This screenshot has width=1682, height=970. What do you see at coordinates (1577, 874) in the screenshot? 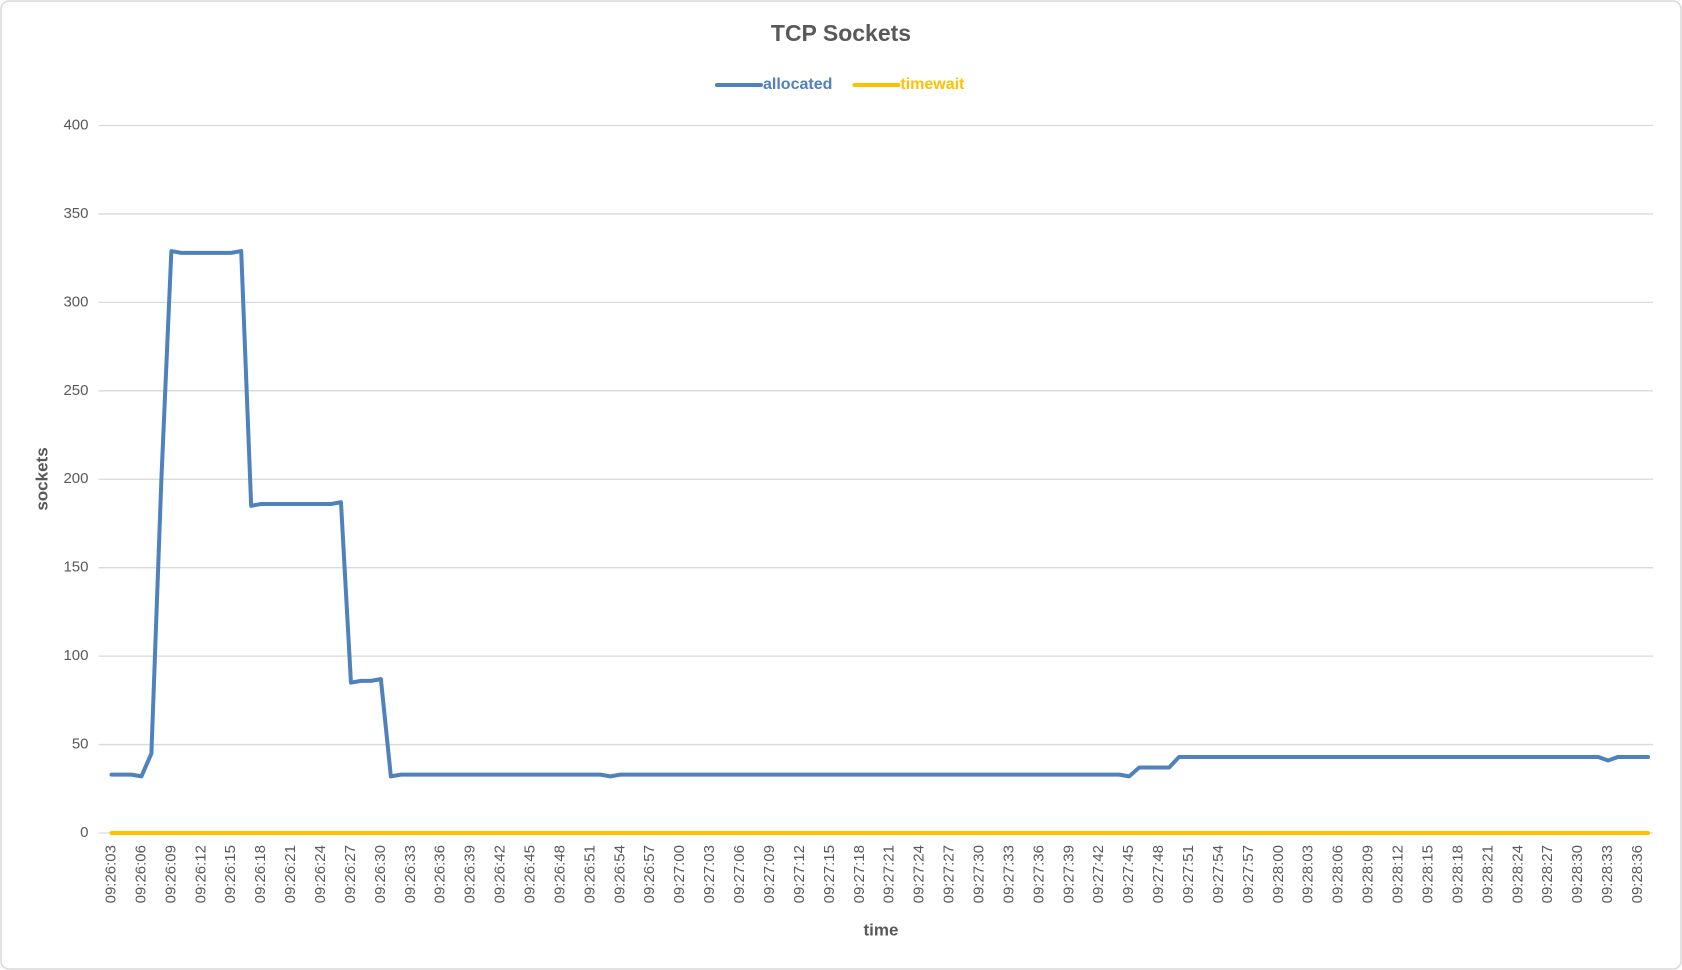
I see `x-tick-label: 09:28:30` at bounding box center [1577, 874].